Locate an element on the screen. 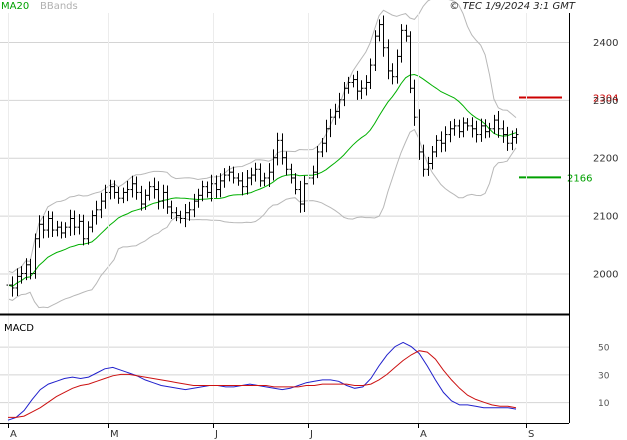 The image size is (627, 440). price-y-ticks: 2000 2100 2200 2300 2400 is located at coordinates (605, 159).